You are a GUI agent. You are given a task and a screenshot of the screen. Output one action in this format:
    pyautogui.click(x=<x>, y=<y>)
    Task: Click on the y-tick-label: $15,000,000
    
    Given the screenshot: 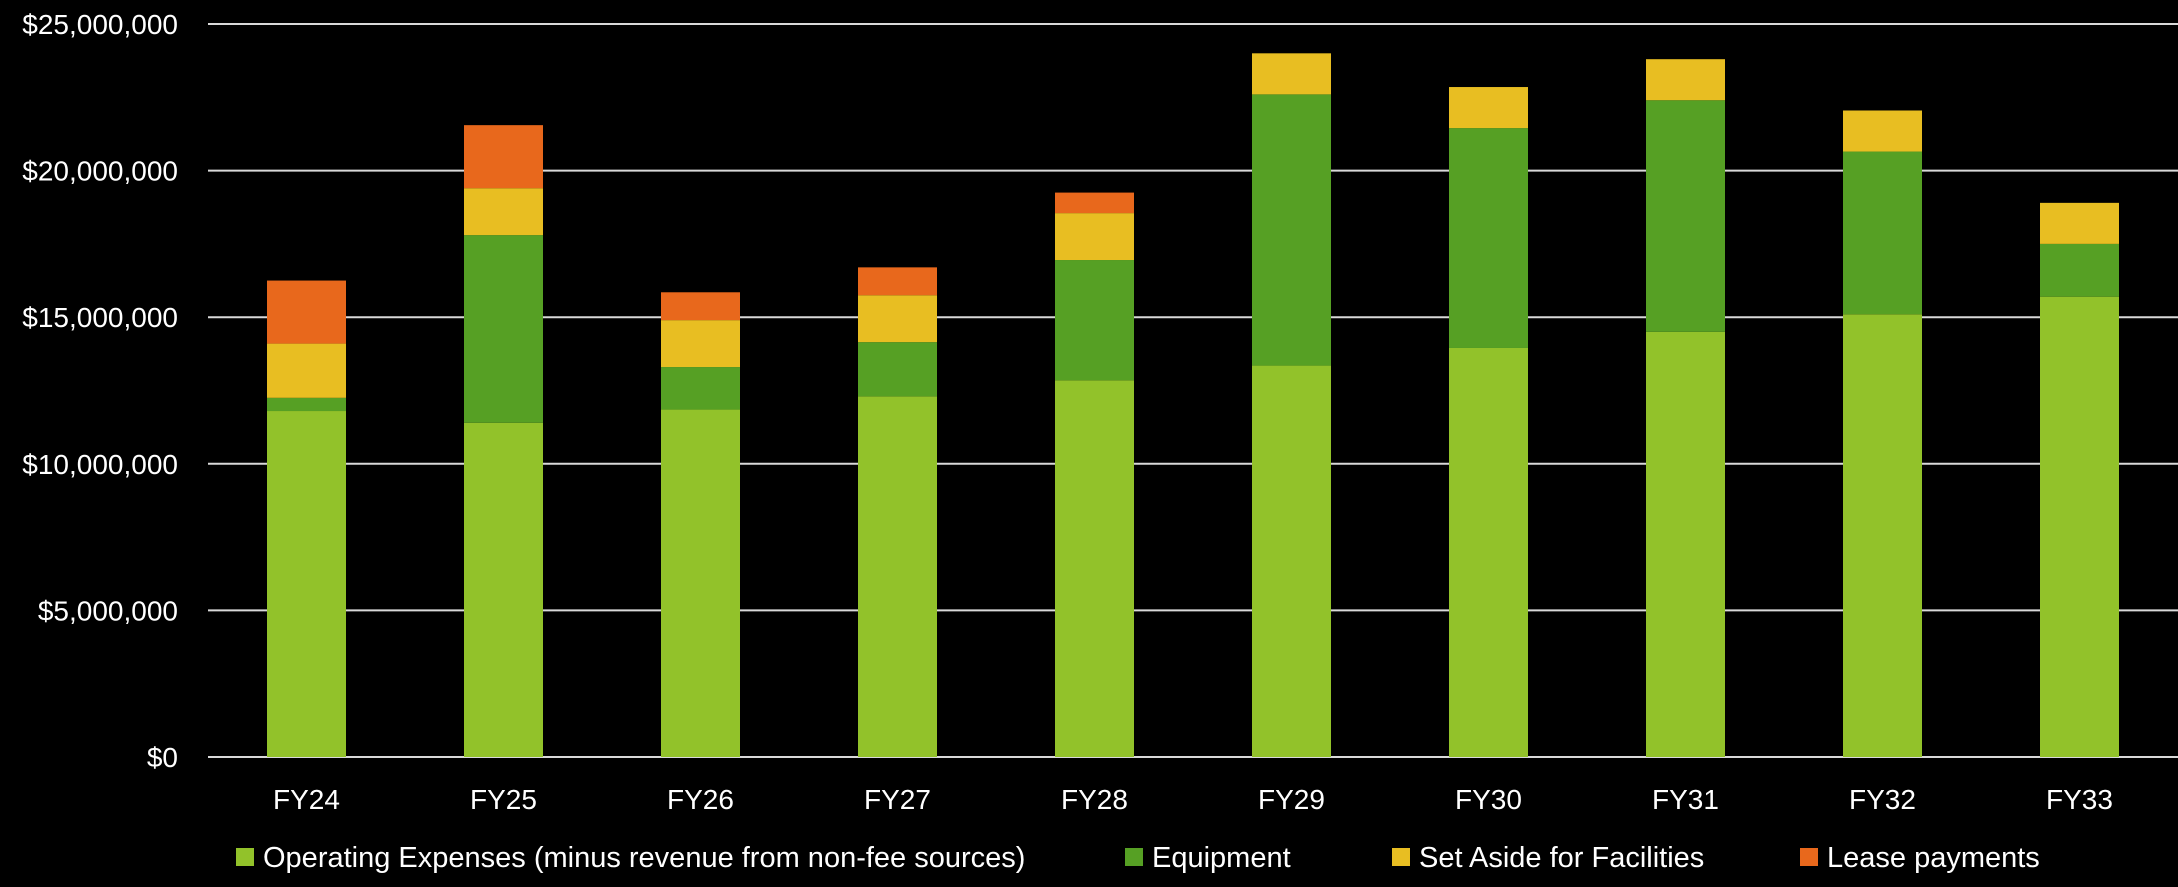 What is the action you would take?
    pyautogui.click(x=100, y=317)
    